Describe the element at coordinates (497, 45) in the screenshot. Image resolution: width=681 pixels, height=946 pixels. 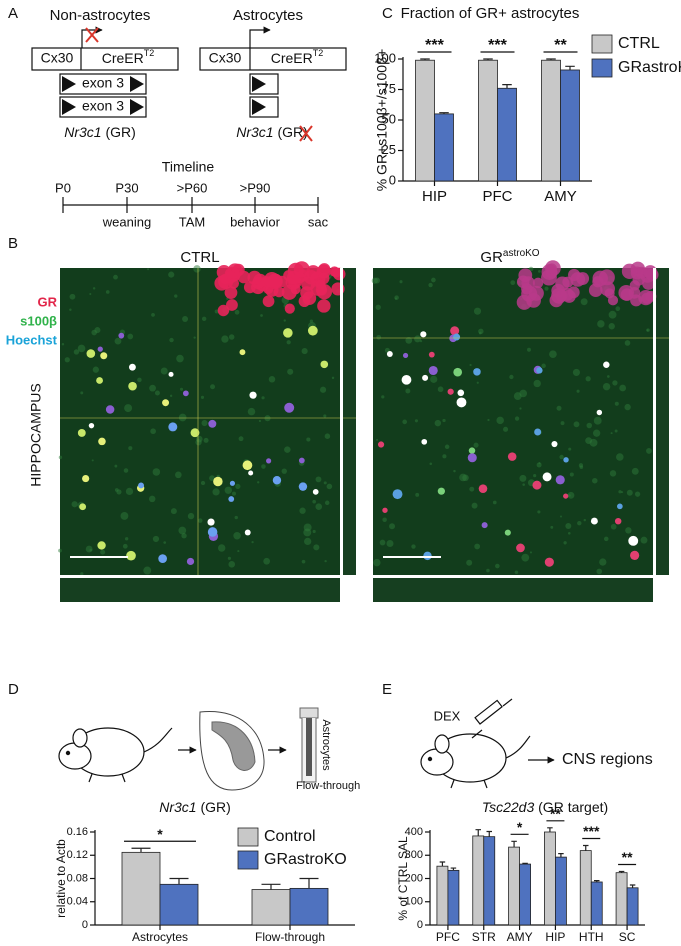
I see `significance: ***` at that location.